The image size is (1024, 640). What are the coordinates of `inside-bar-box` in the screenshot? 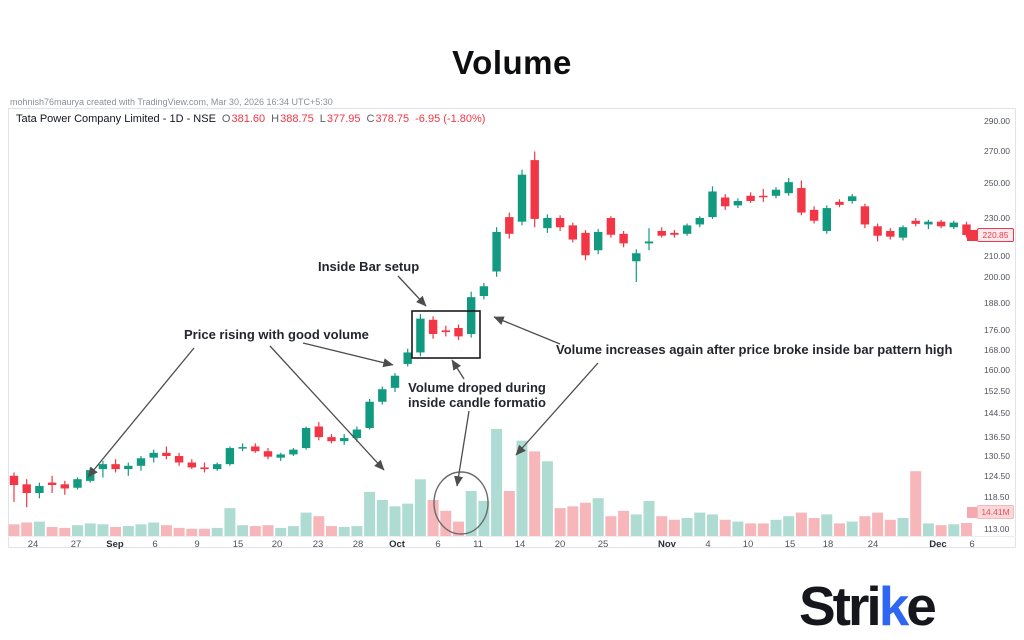 It's located at (446, 334).